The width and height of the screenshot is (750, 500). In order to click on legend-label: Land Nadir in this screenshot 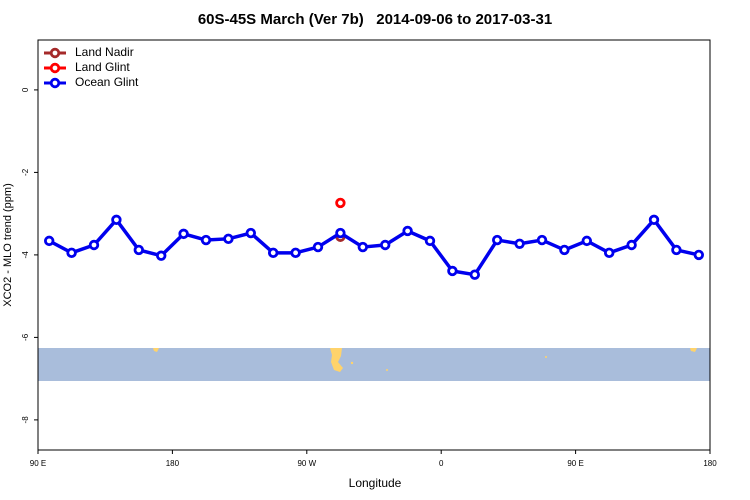, I will do `click(104, 52)`.